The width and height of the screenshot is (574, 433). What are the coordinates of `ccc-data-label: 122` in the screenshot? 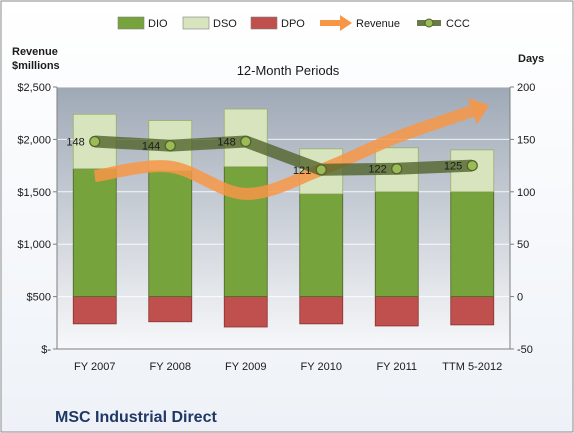 It's located at (377, 170).